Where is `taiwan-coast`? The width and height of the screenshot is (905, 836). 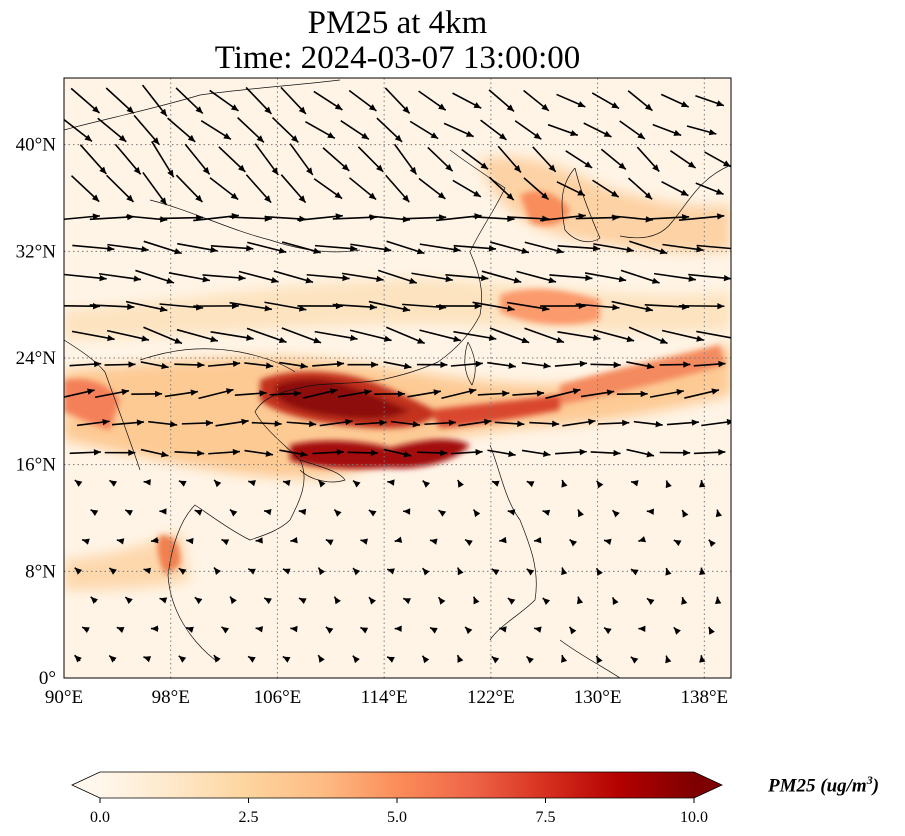
taiwan-coast is located at coordinates (470, 363).